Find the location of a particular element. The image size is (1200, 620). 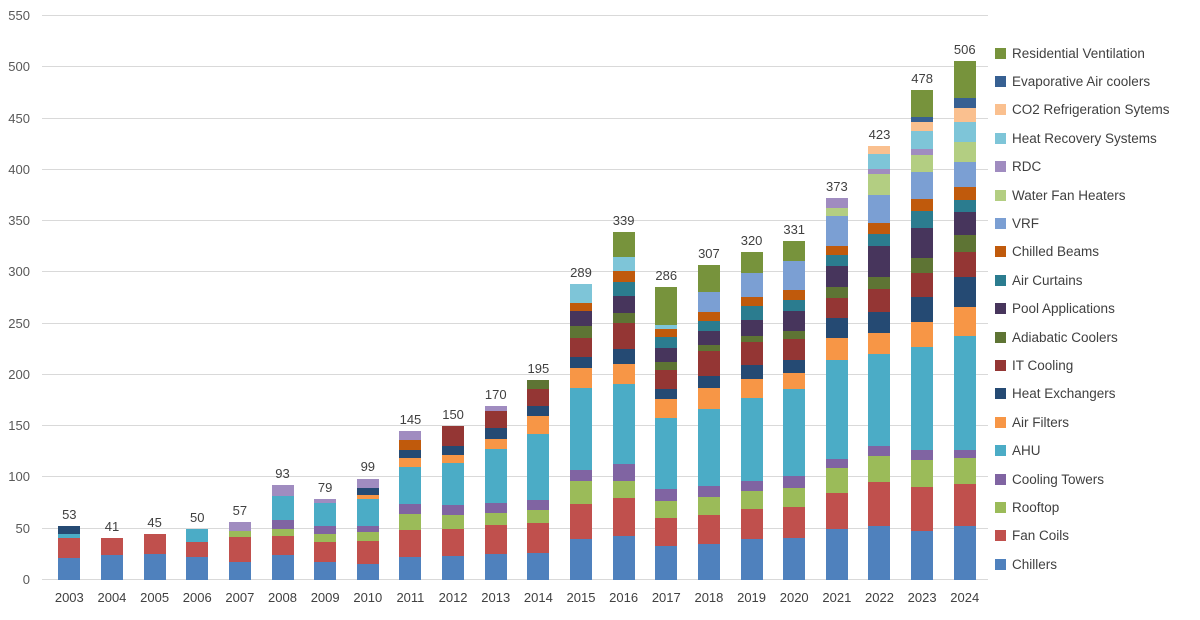

bar-segment-cooling-towers-2016 is located at coordinates (623, 472).